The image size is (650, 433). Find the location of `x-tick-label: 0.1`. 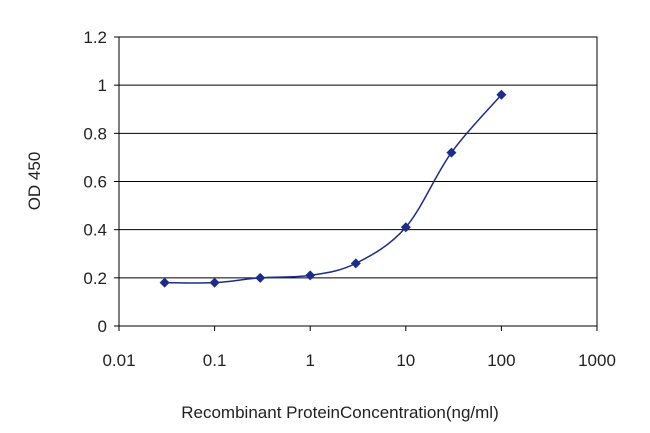

x-tick-label: 0.1 is located at coordinates (215, 360).